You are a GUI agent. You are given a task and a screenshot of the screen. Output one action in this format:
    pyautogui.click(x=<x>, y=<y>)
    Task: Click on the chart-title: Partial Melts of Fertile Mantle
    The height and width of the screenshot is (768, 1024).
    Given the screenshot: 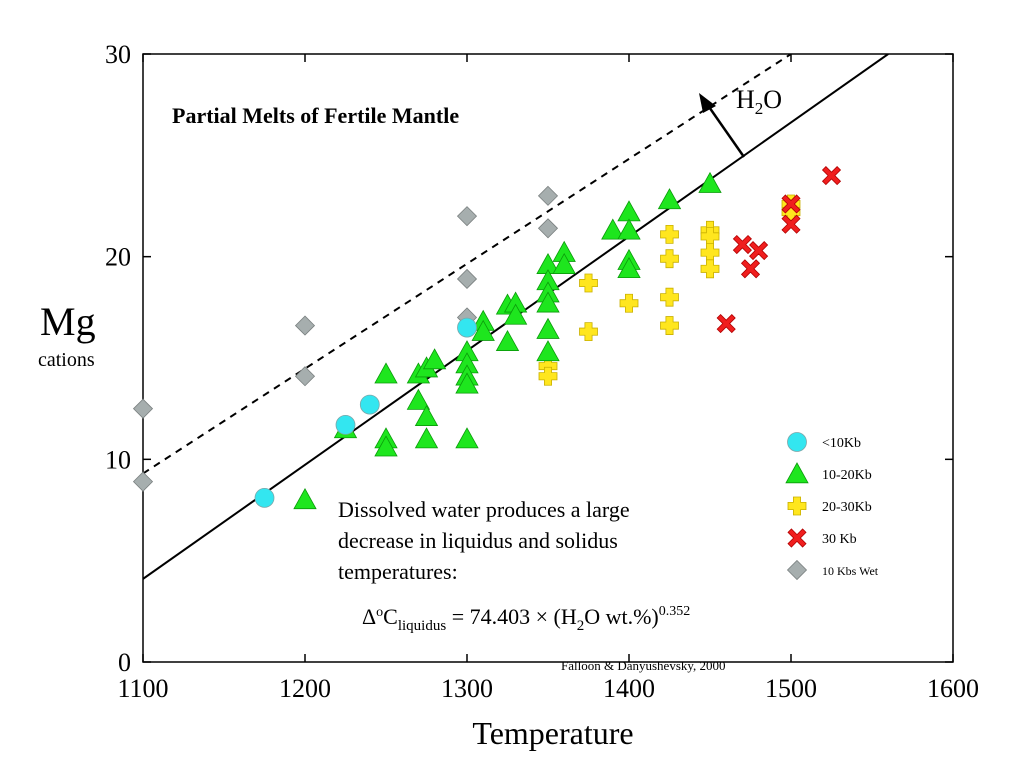 What is the action you would take?
    pyautogui.click(x=315, y=115)
    